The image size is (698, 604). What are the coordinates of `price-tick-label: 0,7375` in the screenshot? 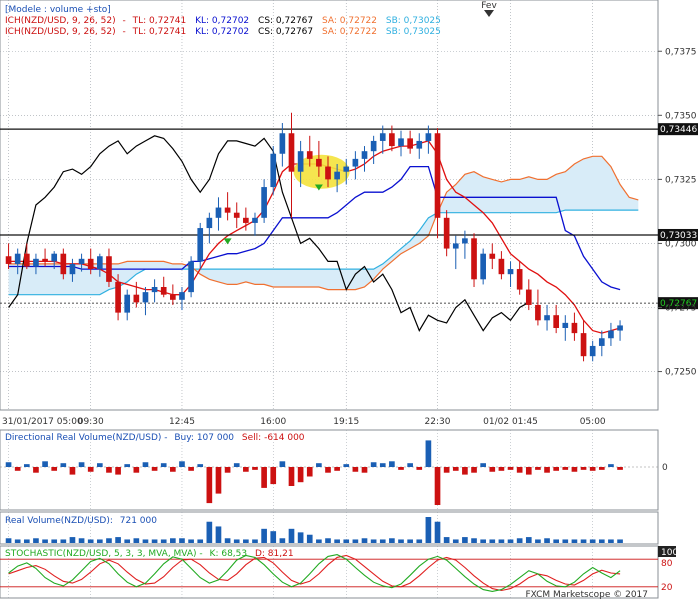 It's located at (681, 52).